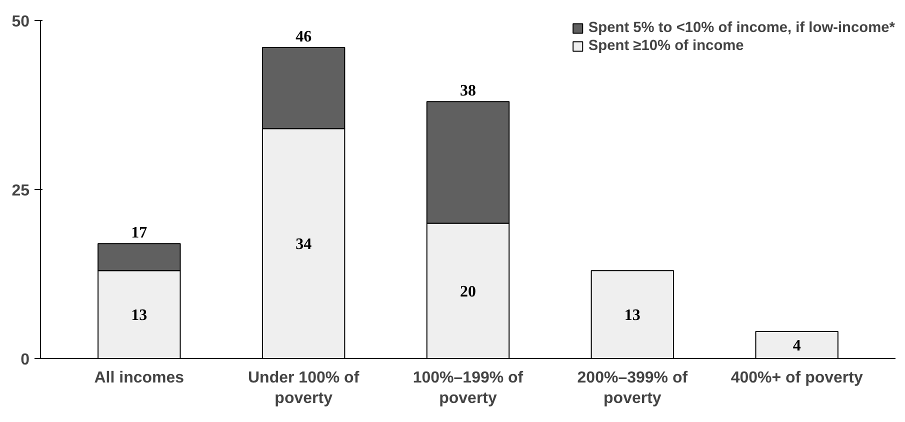  I want to click on total-label: 17, so click(139, 233).